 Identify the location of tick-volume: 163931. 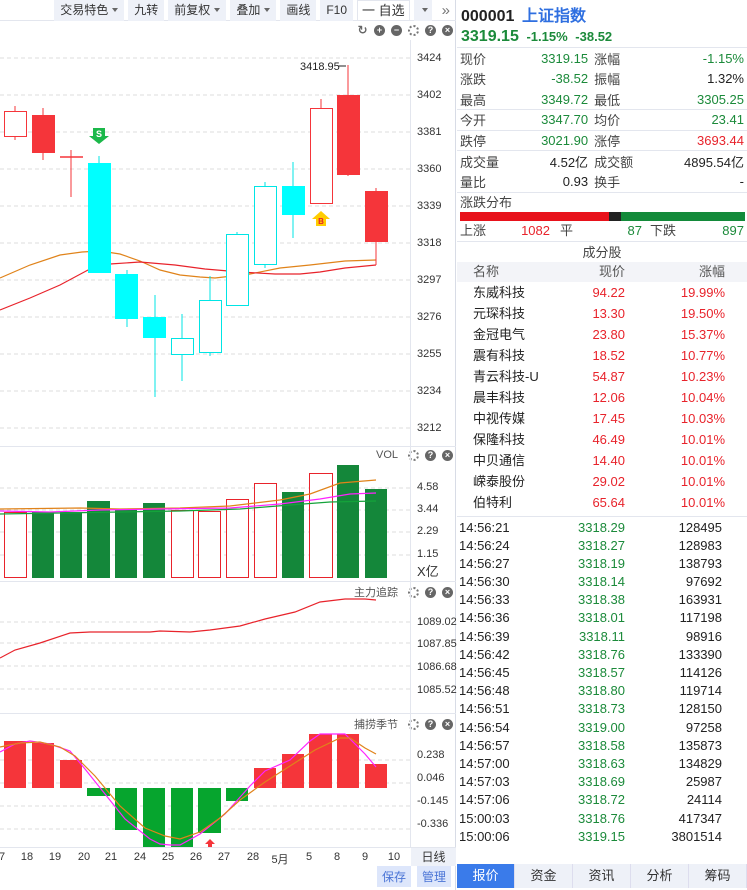
(700, 600).